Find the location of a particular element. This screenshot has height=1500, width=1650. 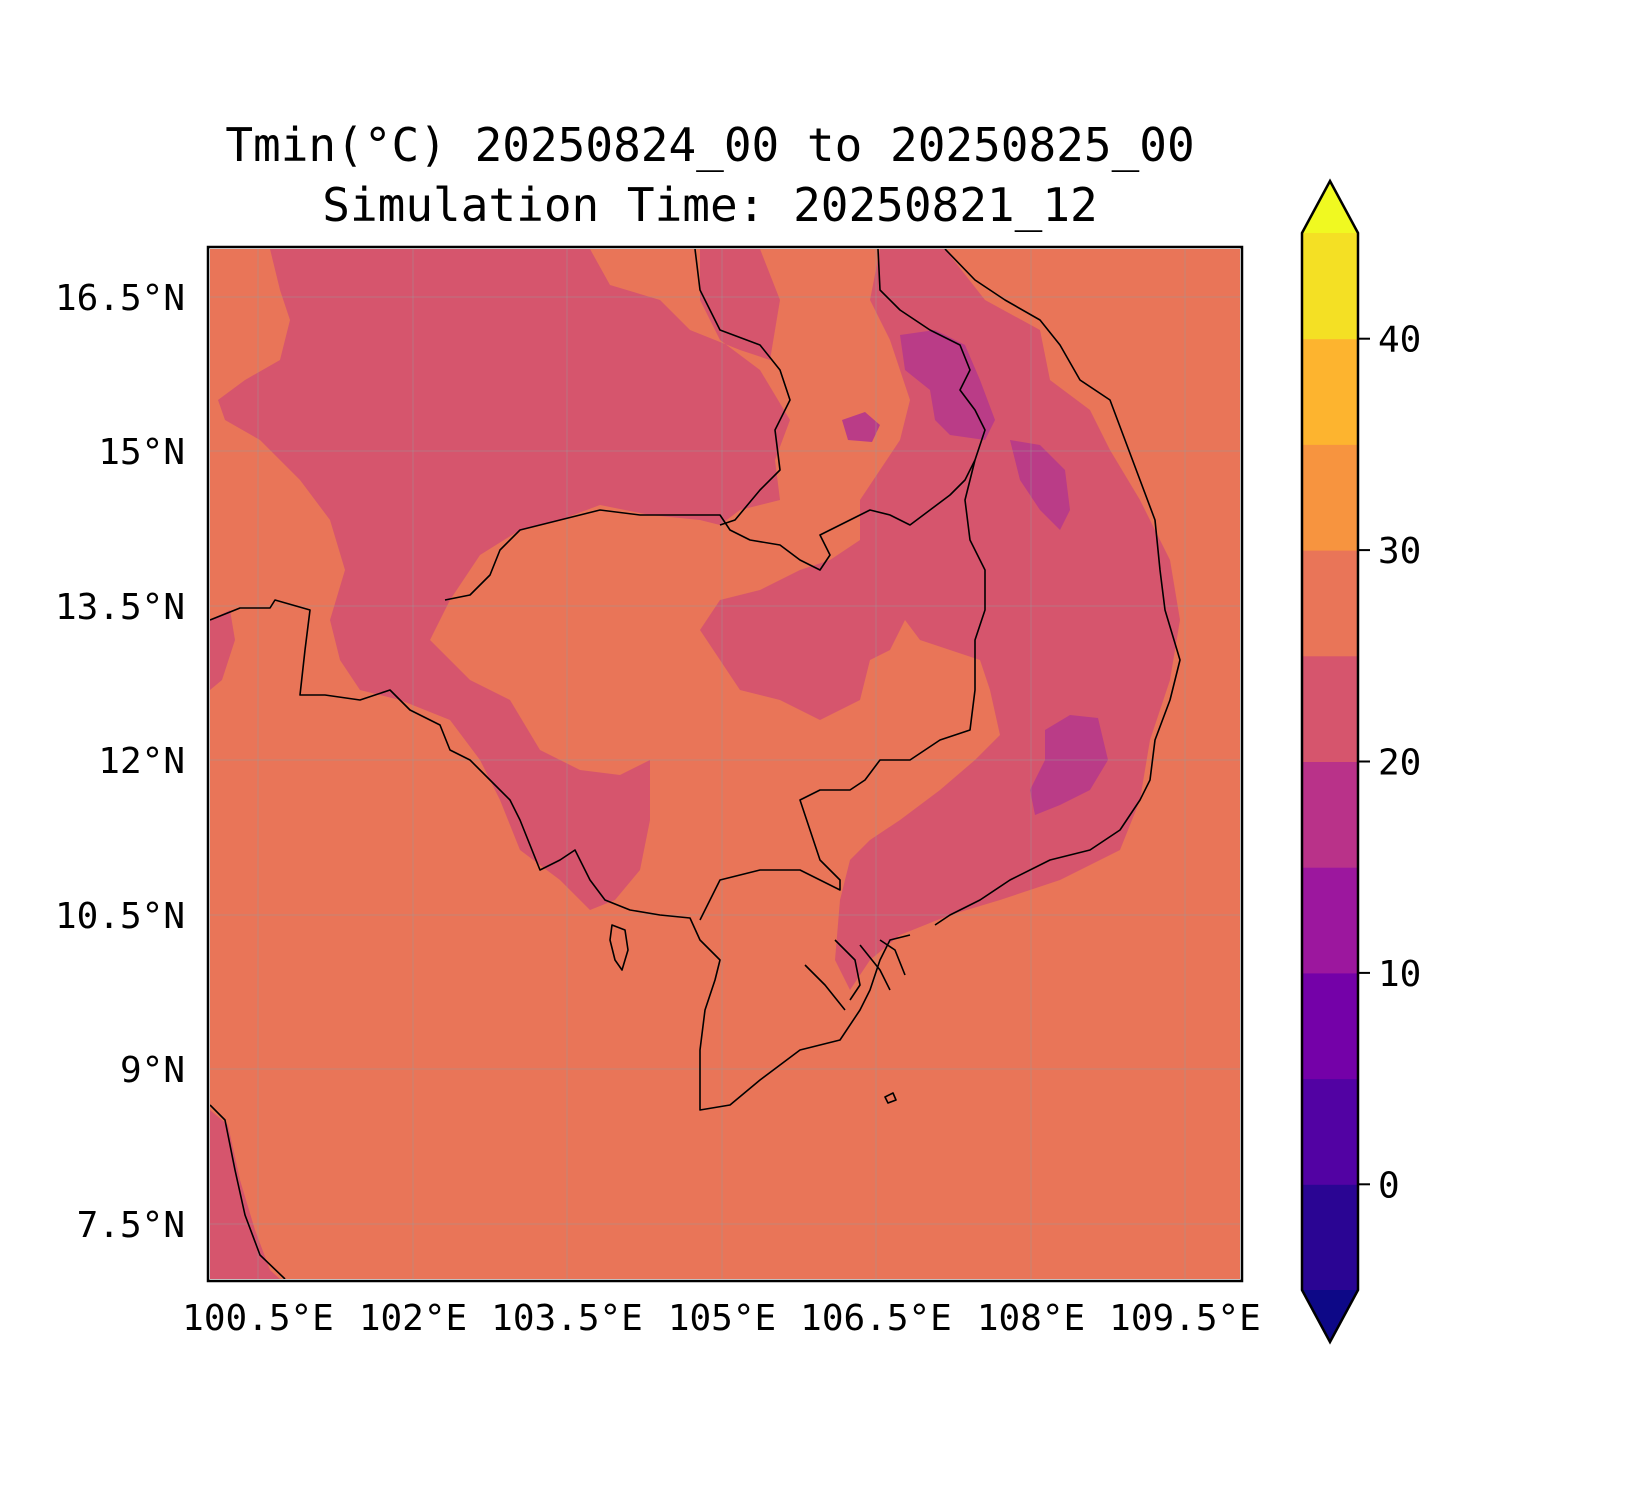

field-patch-south-highlands is located at coordinates (1069, 765).